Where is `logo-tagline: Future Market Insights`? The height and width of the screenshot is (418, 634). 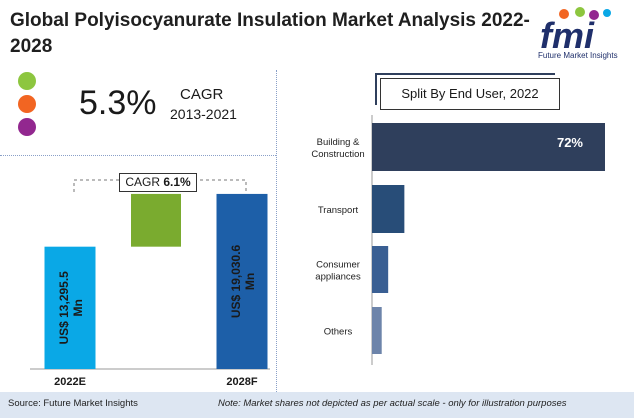 logo-tagline: Future Market Insights is located at coordinates (578, 55).